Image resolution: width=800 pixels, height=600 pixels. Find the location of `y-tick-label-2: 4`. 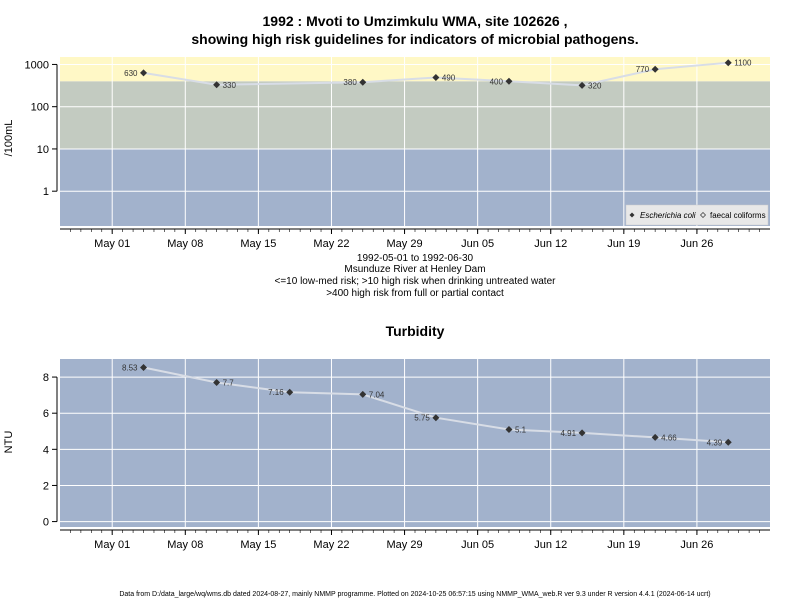

y-tick-label-2: 4 is located at coordinates (46, 450).